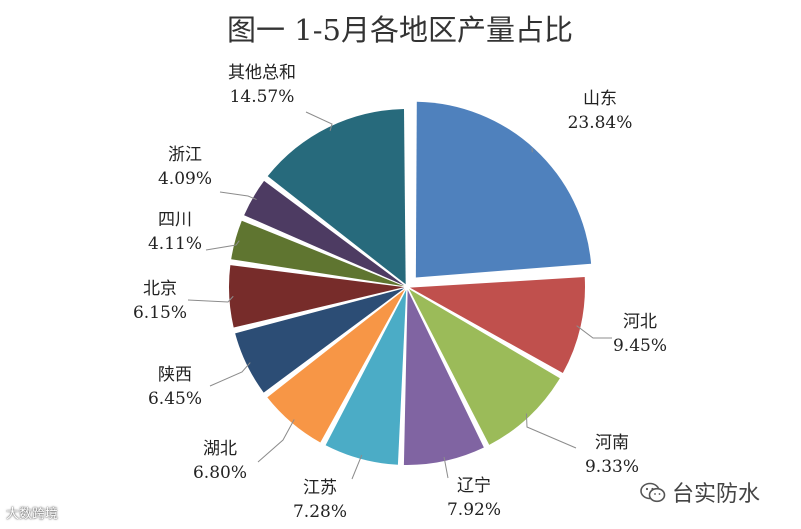 This screenshot has height=529, width=801. What do you see at coordinates (640, 322) in the screenshot?
I see `slice-name-label: 河北` at bounding box center [640, 322].